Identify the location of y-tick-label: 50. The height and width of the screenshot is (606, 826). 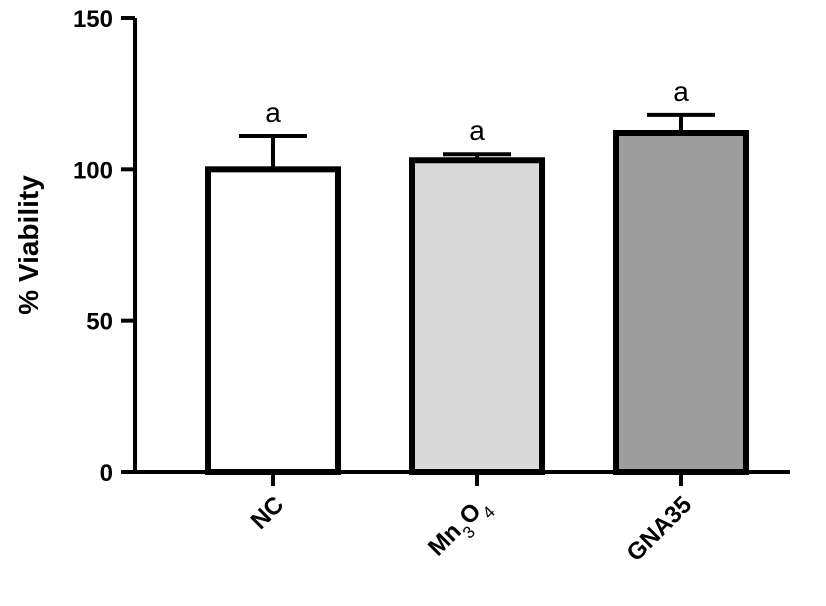
(99, 322).